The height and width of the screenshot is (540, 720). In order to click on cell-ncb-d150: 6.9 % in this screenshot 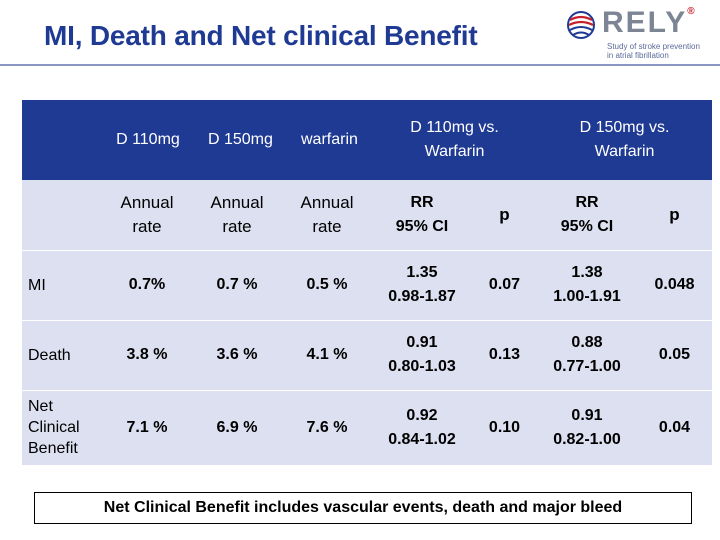, I will do `click(237, 427)`.